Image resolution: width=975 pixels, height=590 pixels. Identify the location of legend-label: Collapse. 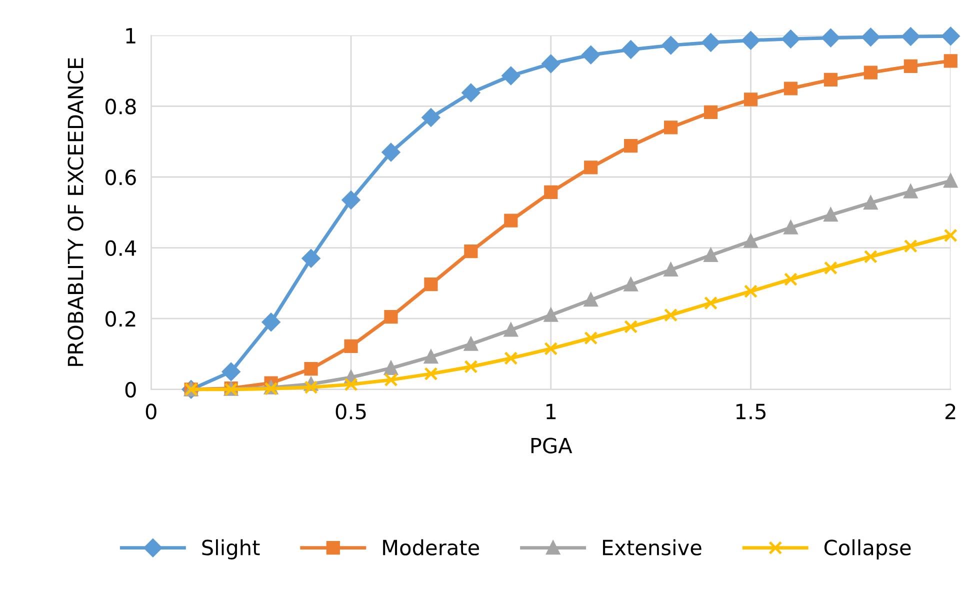
(867, 549).